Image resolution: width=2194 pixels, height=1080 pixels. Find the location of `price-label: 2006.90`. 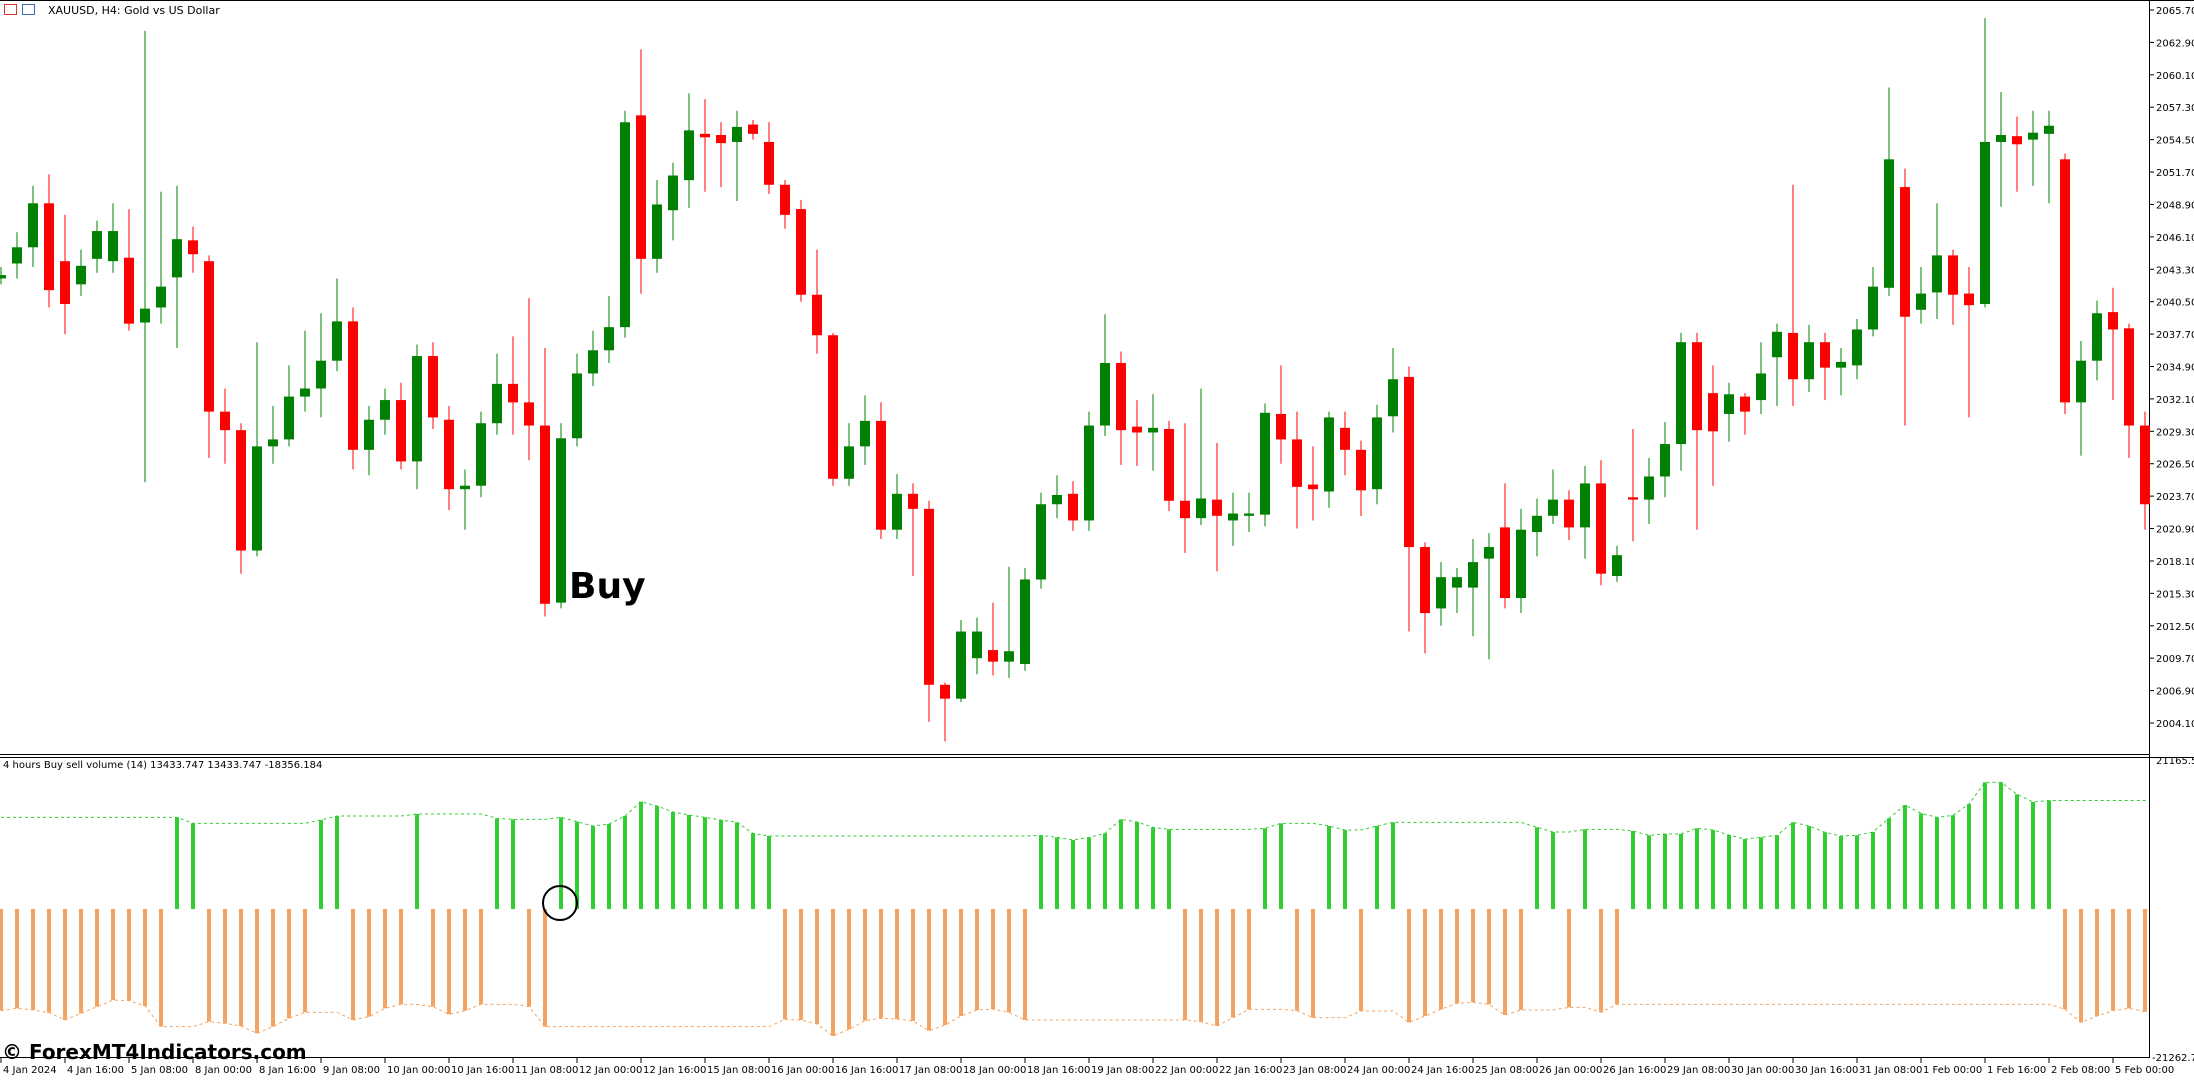

price-label: 2006.90 is located at coordinates (2175, 692).